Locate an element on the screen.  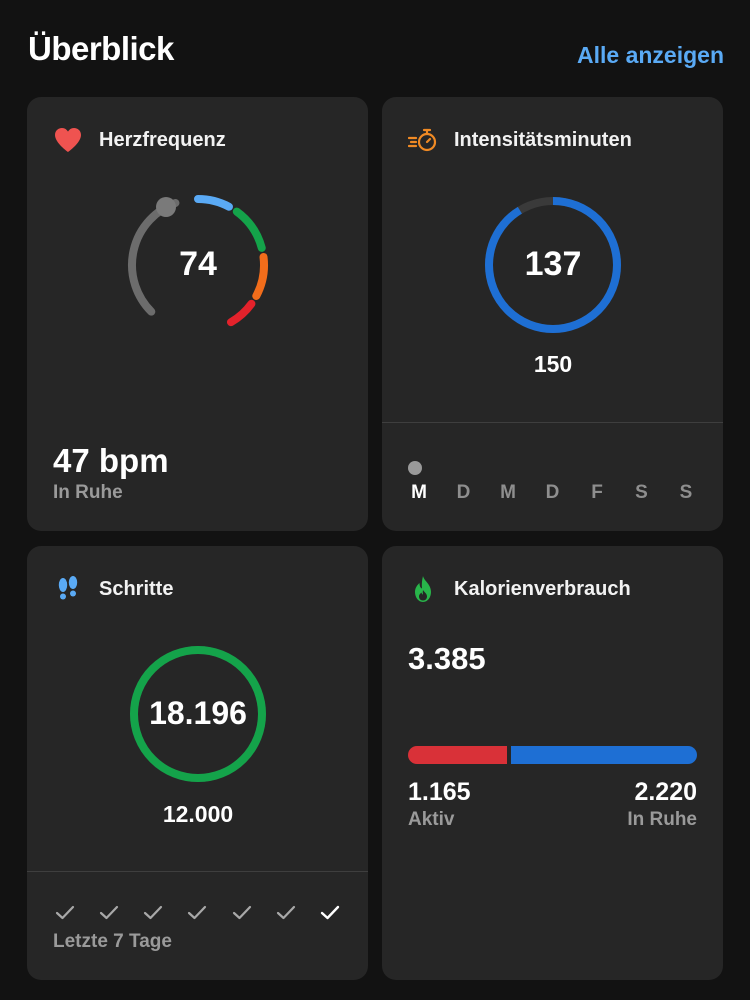
weekday-row: M D M D F S S is located at coordinates (552, 493).